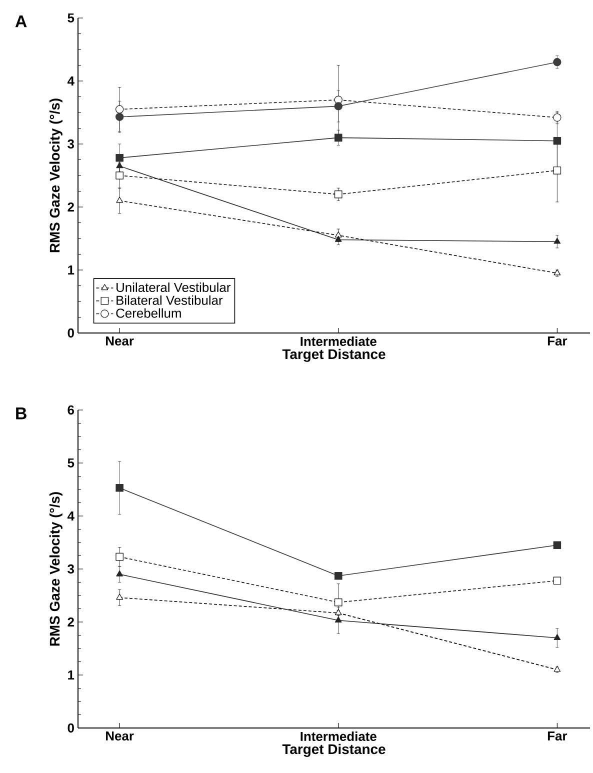  Describe the element at coordinates (21, 22) in the screenshot. I see `chart-title: A` at that location.